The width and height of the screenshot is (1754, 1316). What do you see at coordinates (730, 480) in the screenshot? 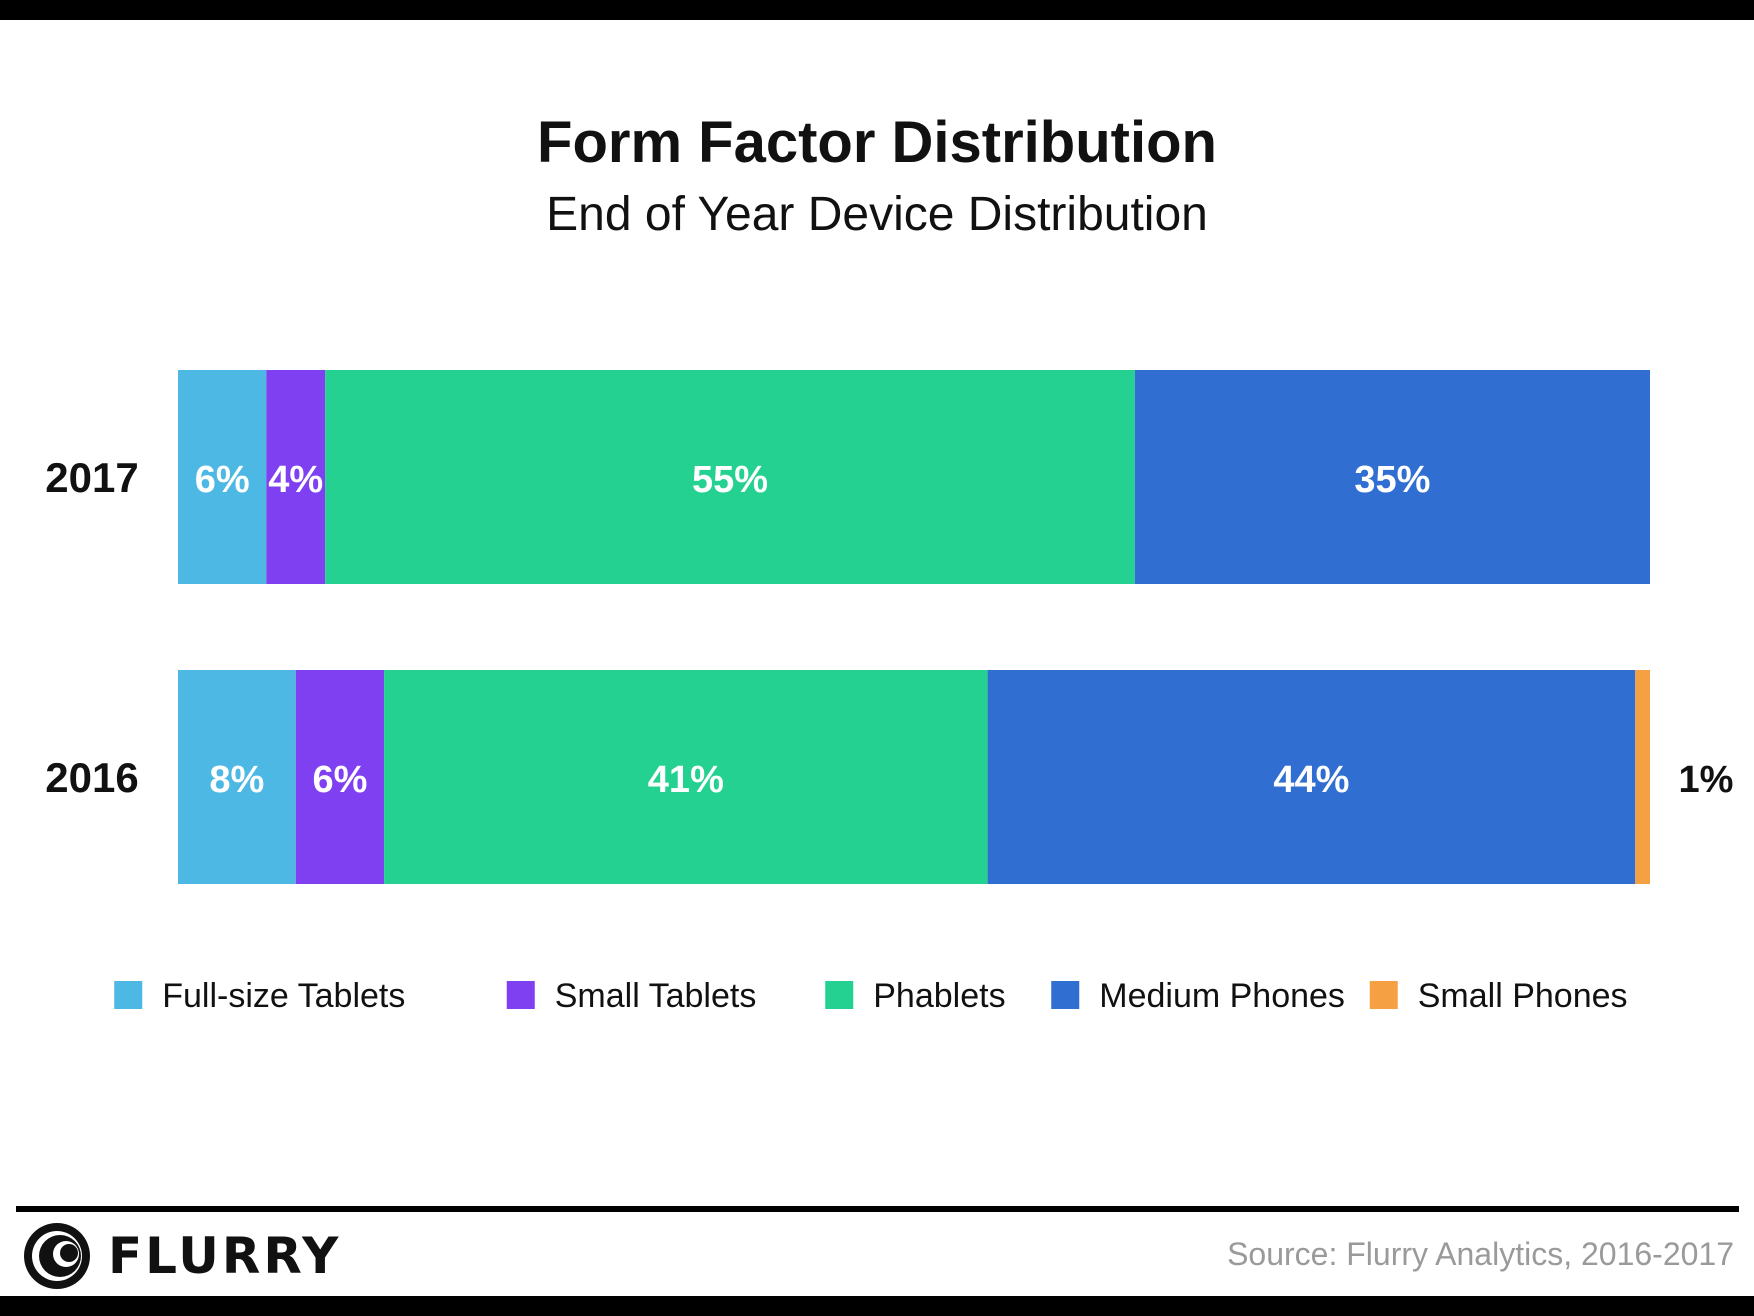
I see `data-label: 55%` at bounding box center [730, 480].